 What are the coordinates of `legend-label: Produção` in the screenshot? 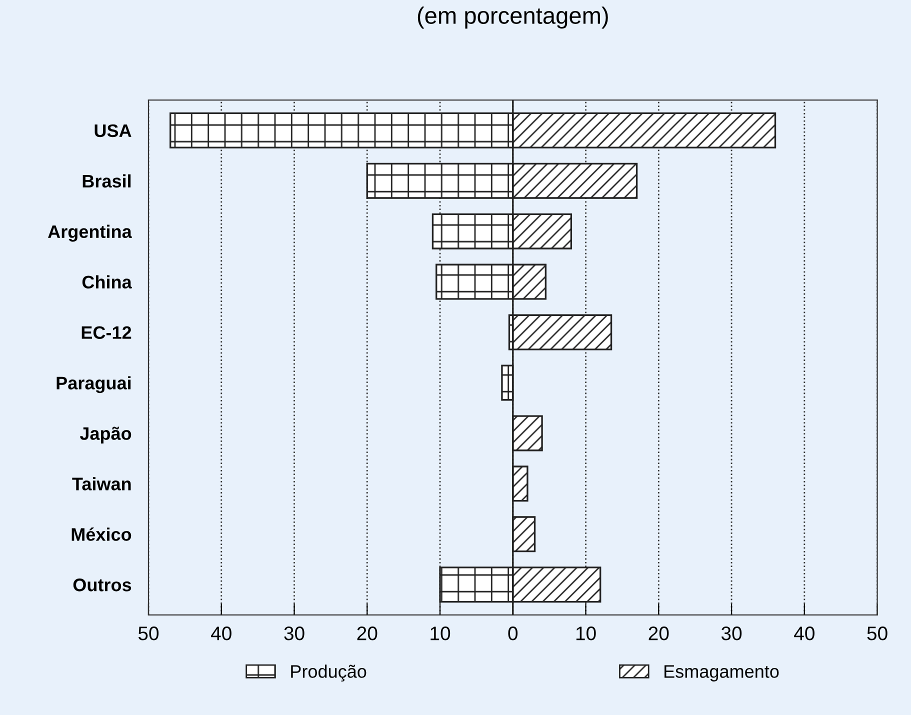 It's located at (328, 673).